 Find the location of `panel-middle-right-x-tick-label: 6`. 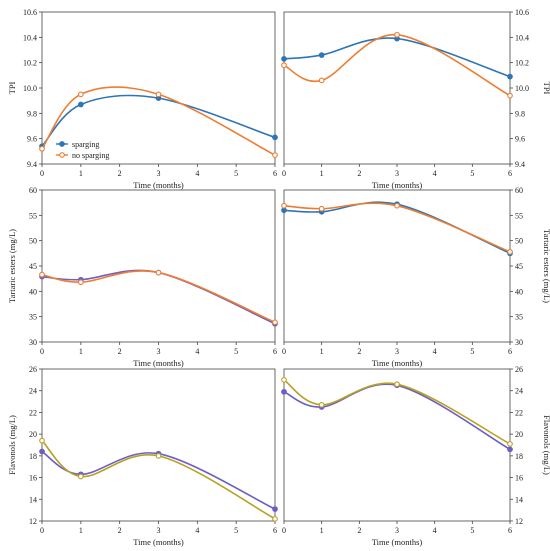

panel-middle-right-x-tick-label: 6 is located at coordinates (510, 351).